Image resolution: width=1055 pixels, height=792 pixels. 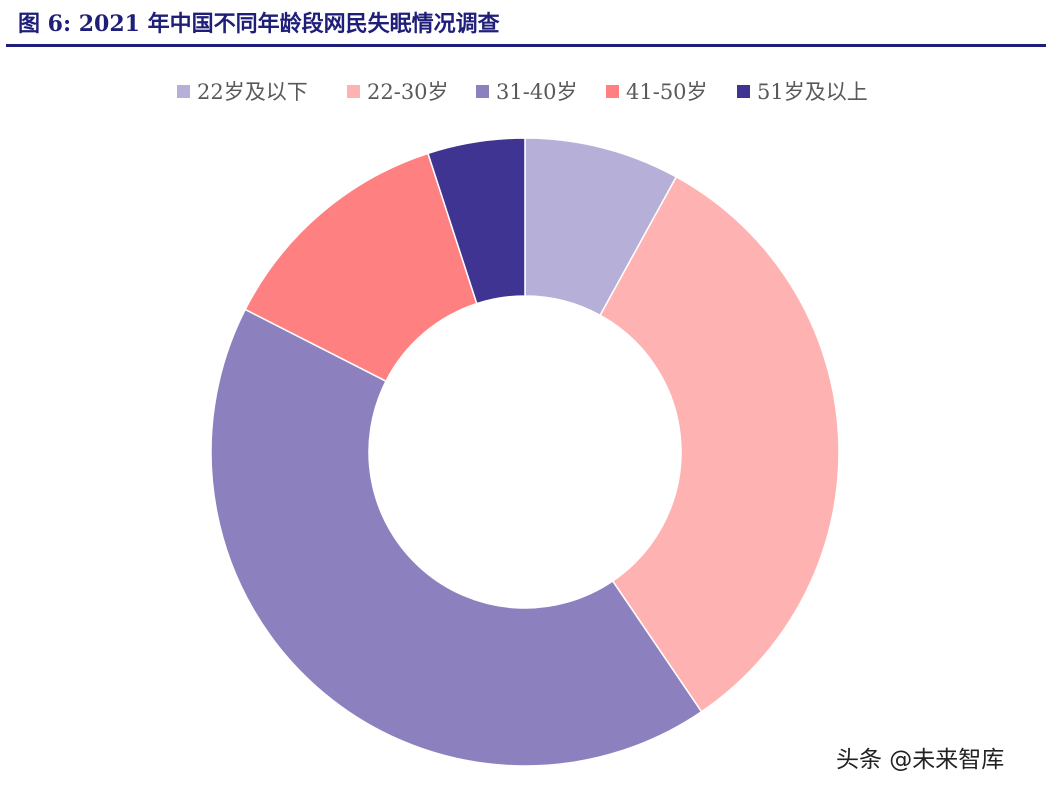 What do you see at coordinates (667, 92) in the screenshot?
I see `legend-label-4: 41-50岁` at bounding box center [667, 92].